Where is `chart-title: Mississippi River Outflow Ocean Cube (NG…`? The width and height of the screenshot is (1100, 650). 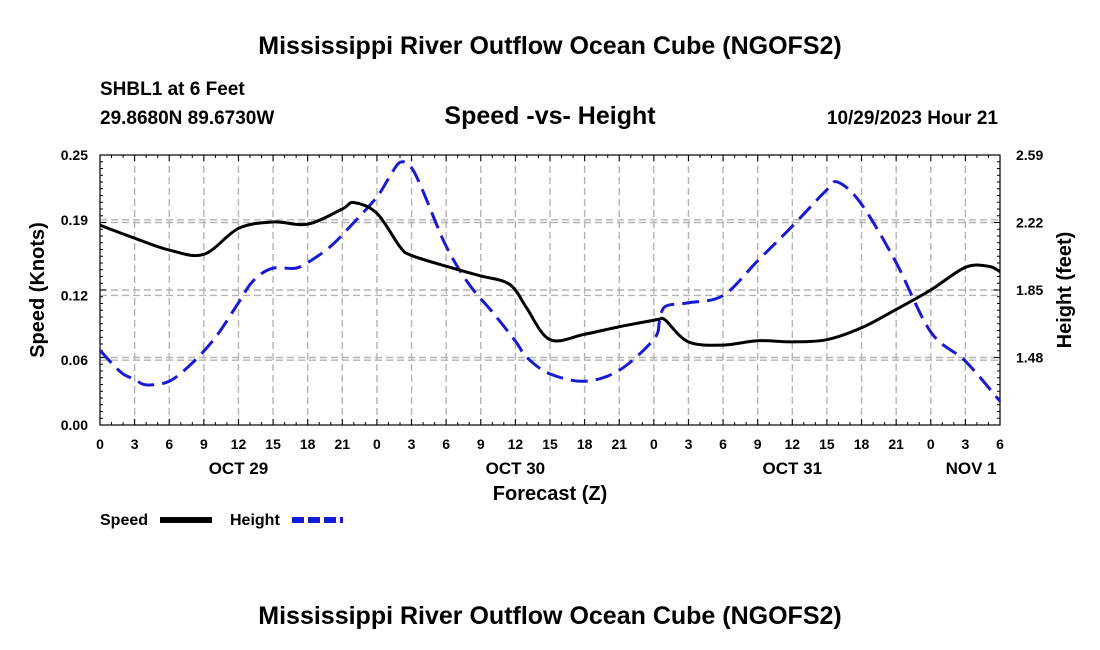 chart-title: Mississippi River Outflow Ocean Cube (NG… is located at coordinates (549, 46).